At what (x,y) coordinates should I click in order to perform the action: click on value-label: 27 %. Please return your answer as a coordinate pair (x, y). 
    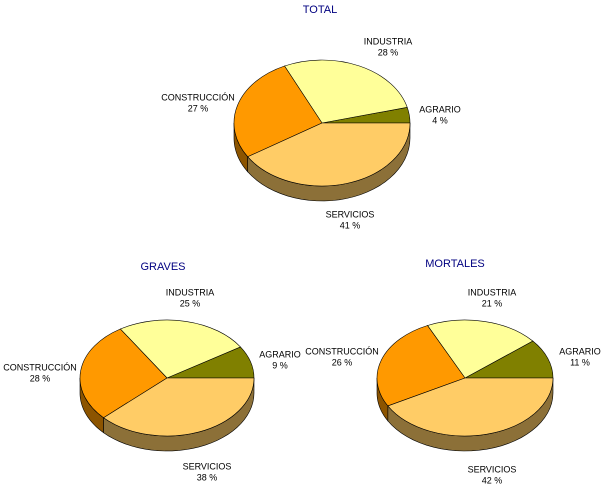
    Looking at the image, I should click on (198, 108).